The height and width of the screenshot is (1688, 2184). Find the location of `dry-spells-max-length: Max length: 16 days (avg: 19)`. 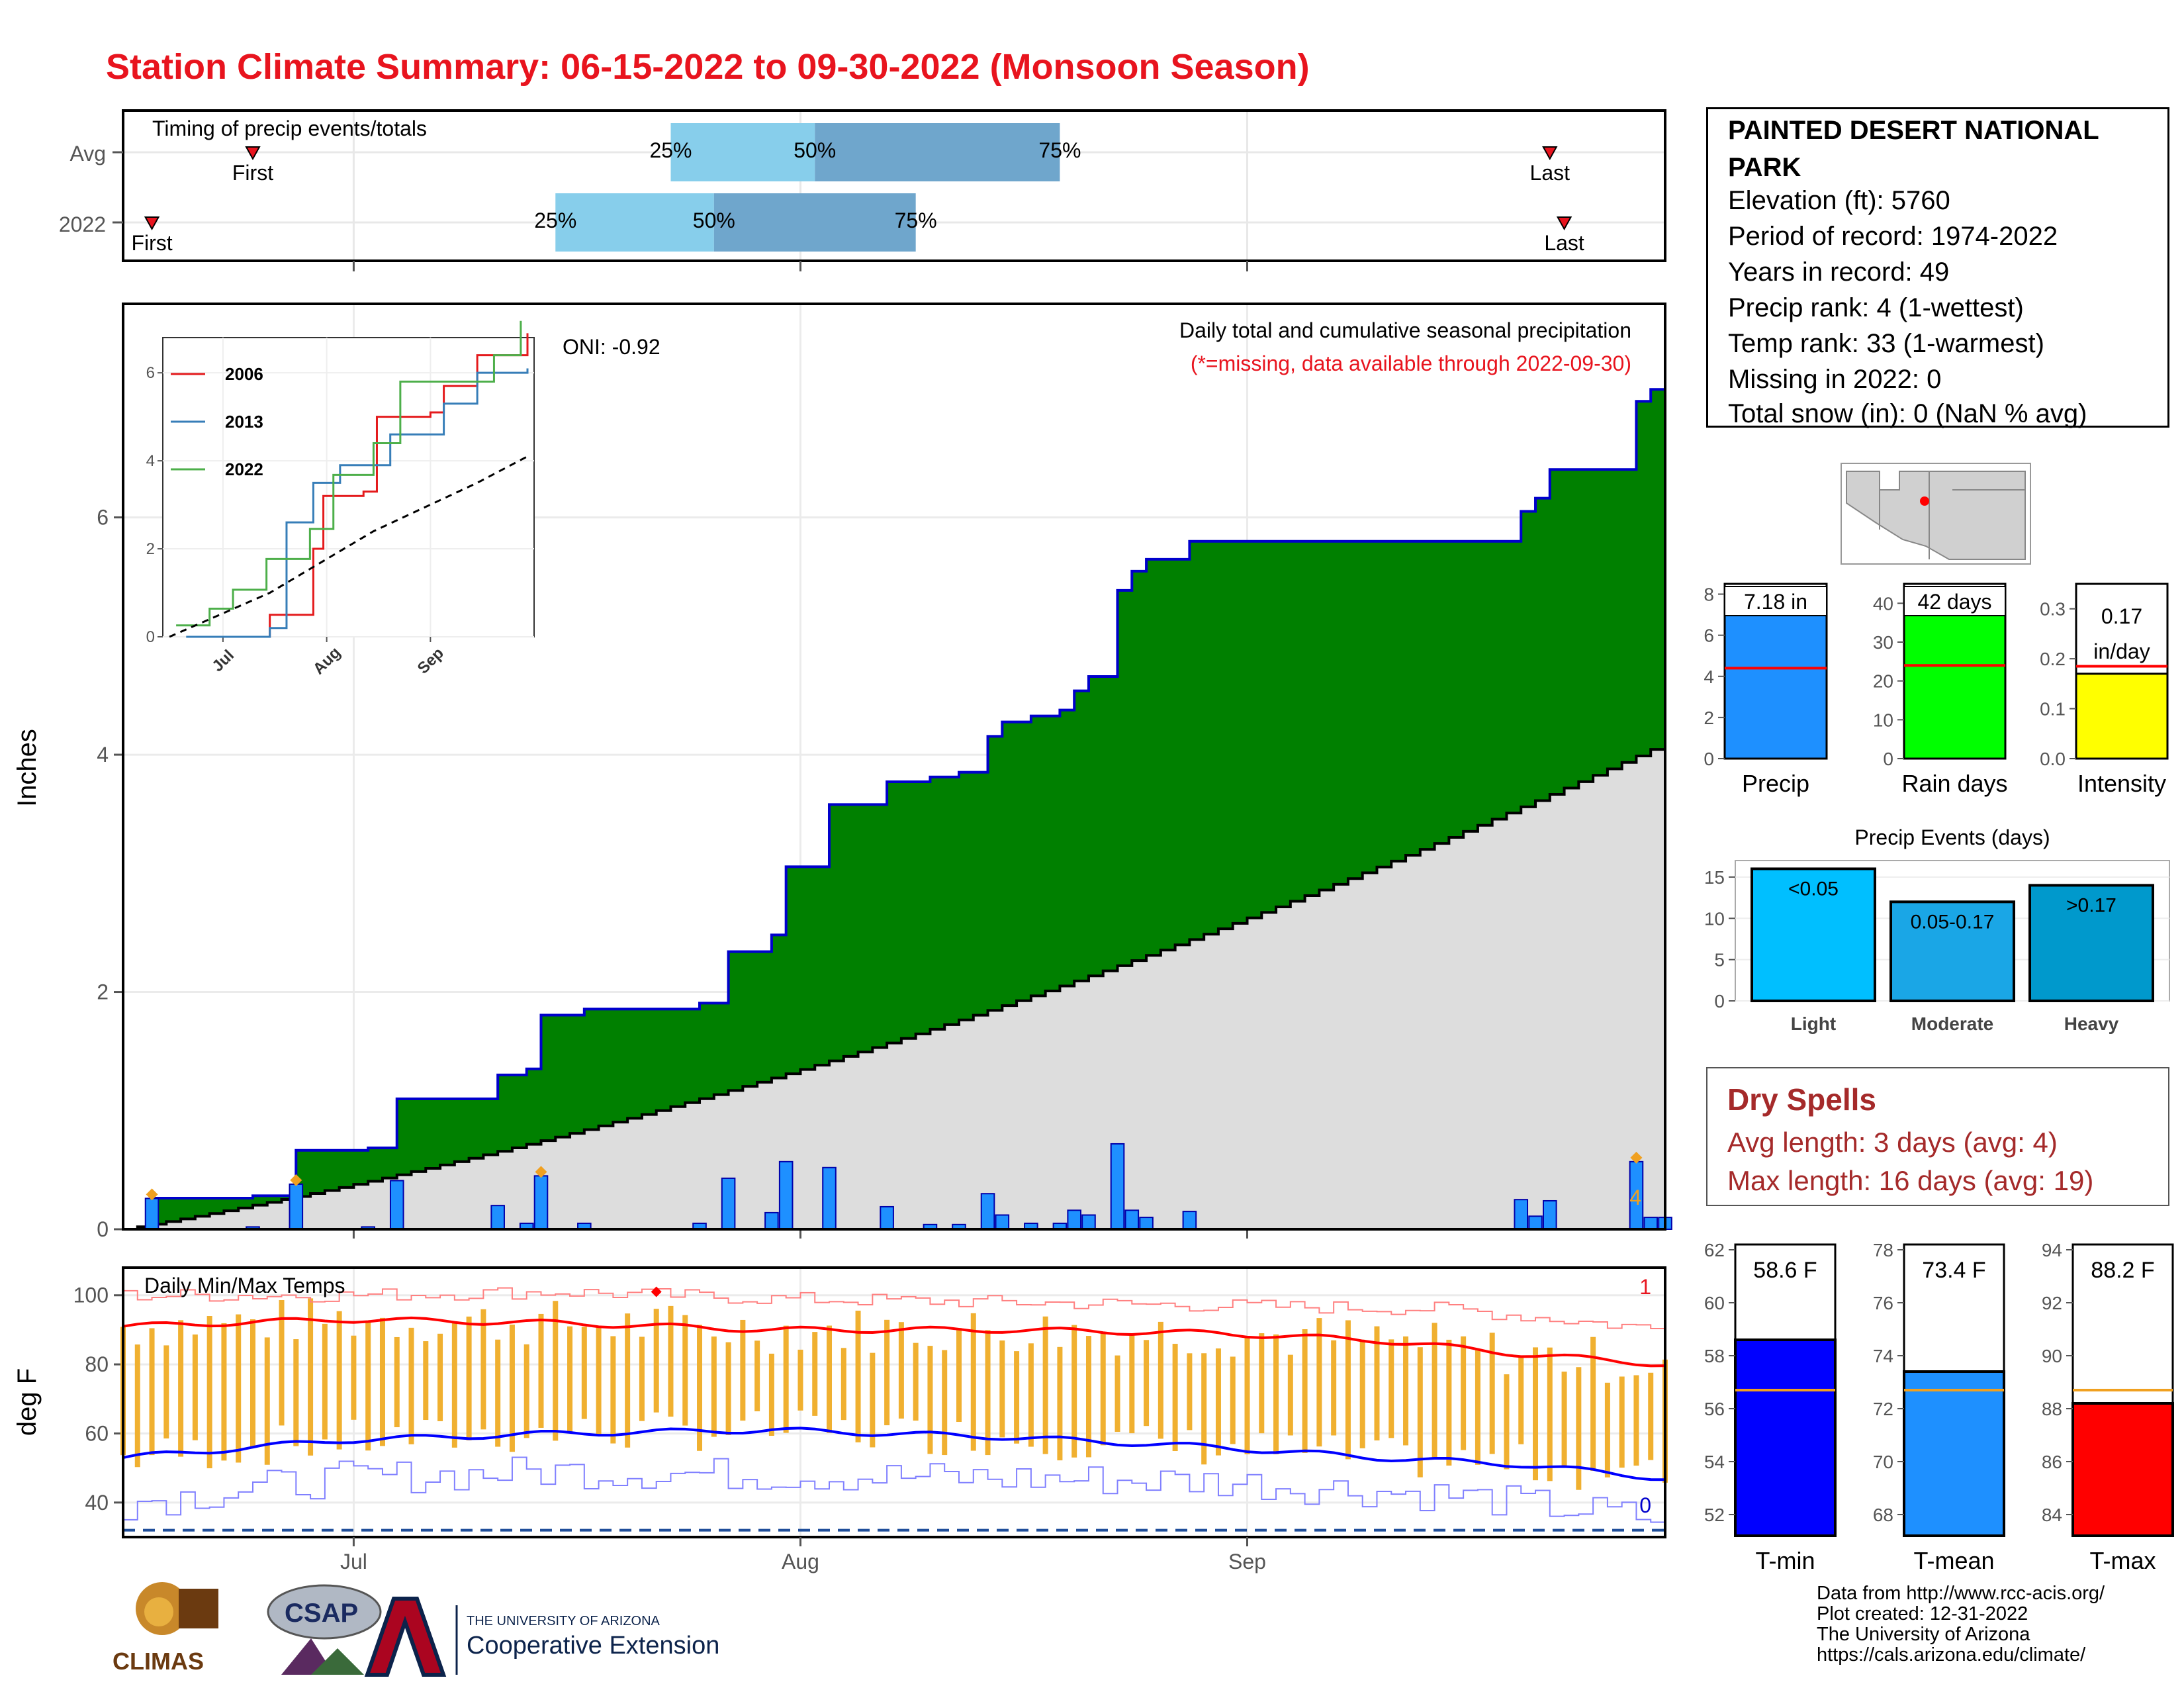

dry-spells-max-length: Max length: 16 days (avg: 19) is located at coordinates (1911, 1180).